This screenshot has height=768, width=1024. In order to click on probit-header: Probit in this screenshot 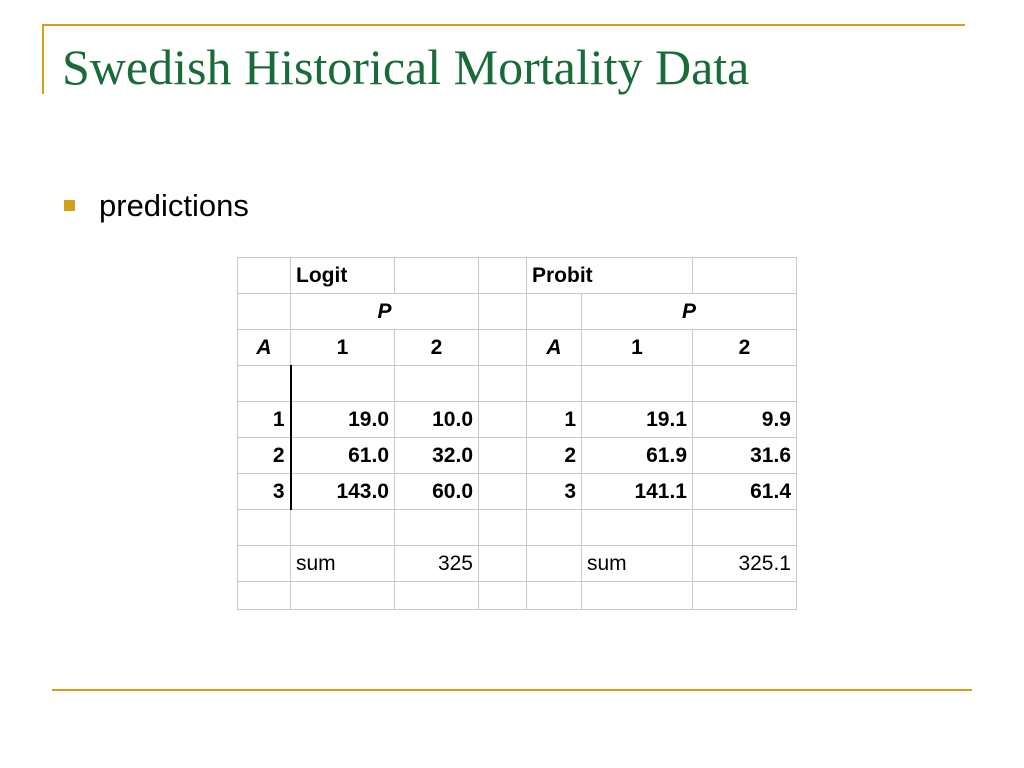, I will do `click(609, 275)`.